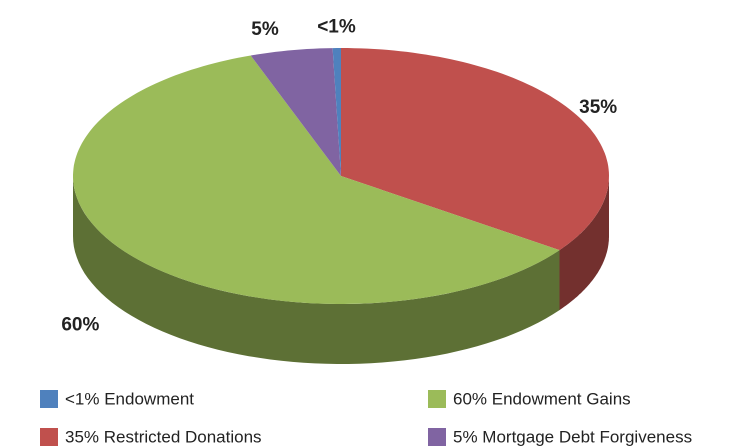 This screenshot has height=448, width=741. I want to click on legend-label: 35% Restricted Donations, so click(163, 436).